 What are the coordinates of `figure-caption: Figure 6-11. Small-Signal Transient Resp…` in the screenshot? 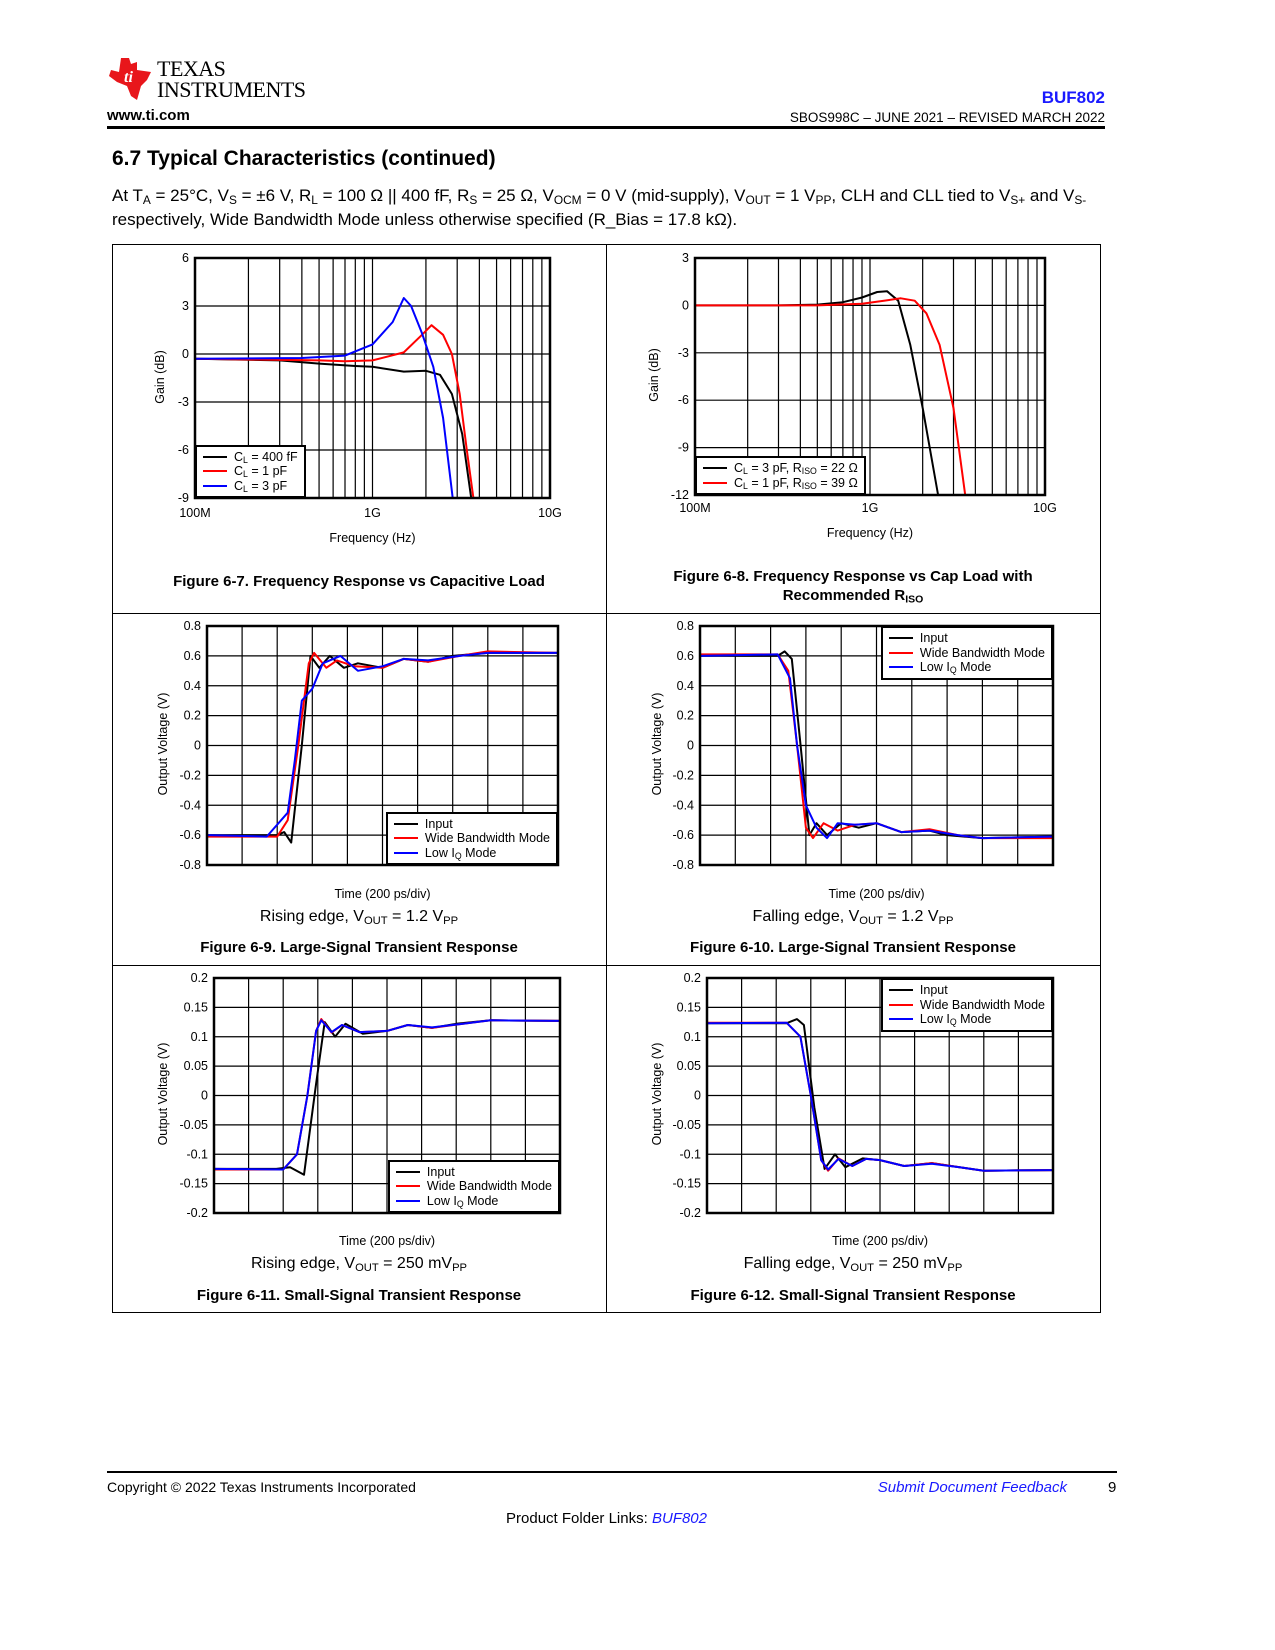 It's located at (359, 1295).